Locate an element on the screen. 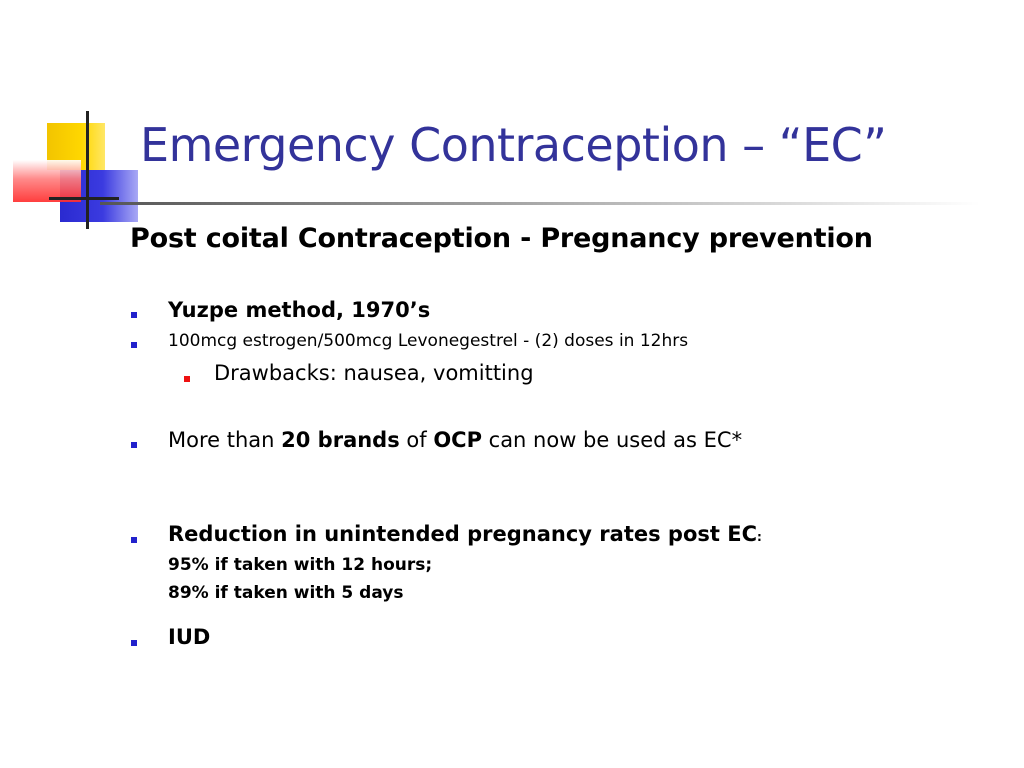 This screenshot has height=768, width=1024. reduction-colon: : is located at coordinates (759, 537).